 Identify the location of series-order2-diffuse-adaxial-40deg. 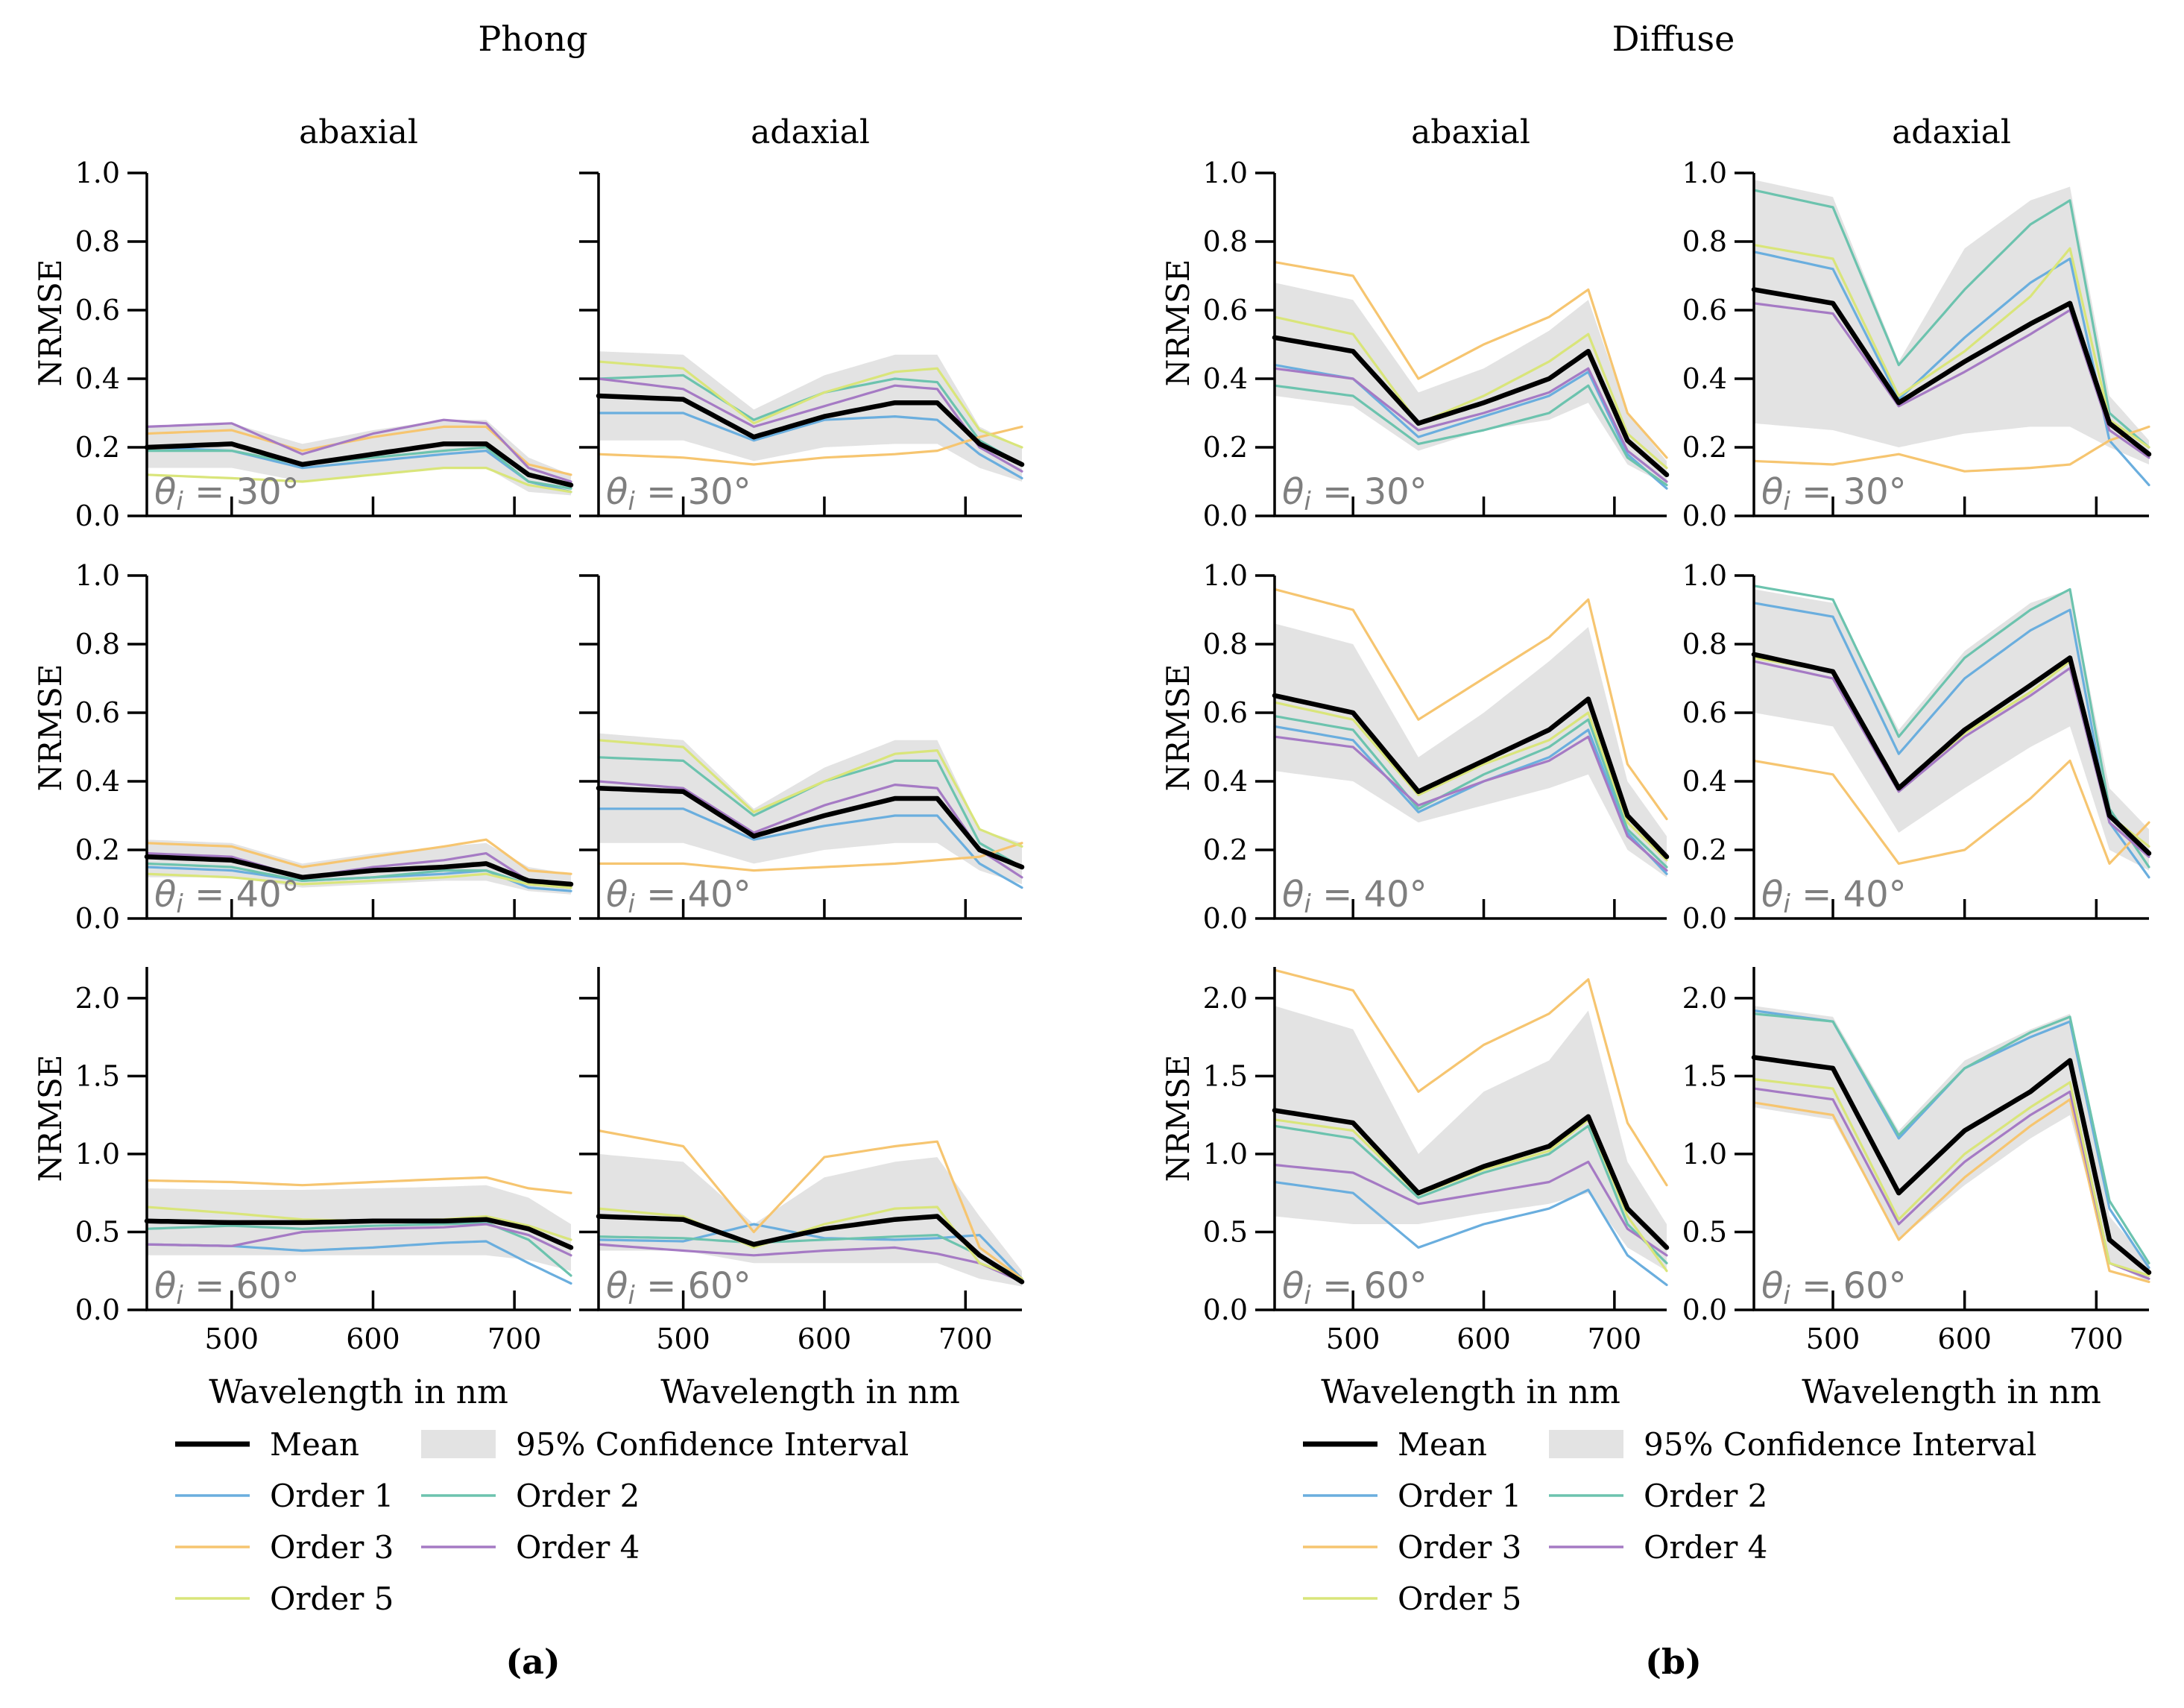
(1951, 726).